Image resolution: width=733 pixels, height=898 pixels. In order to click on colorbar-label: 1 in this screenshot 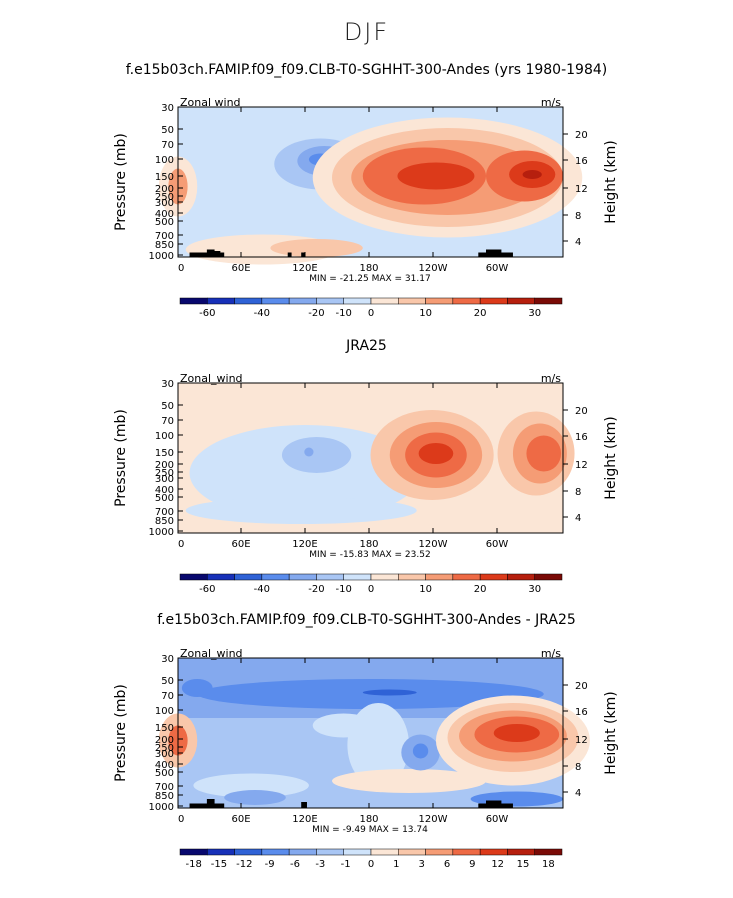, I will do `click(396, 864)`.